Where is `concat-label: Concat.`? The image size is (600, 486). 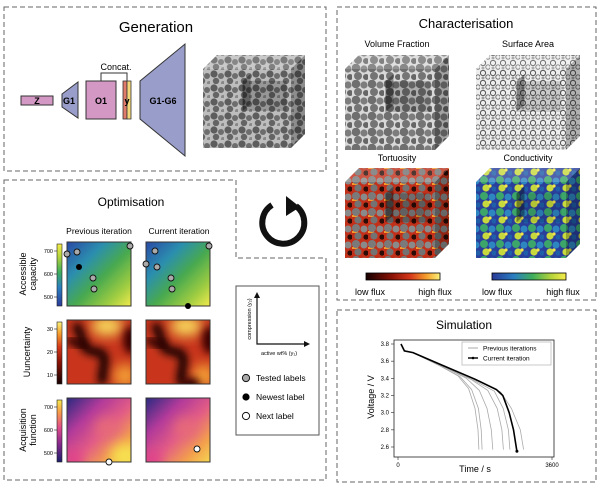 concat-label: Concat. is located at coordinates (115, 67).